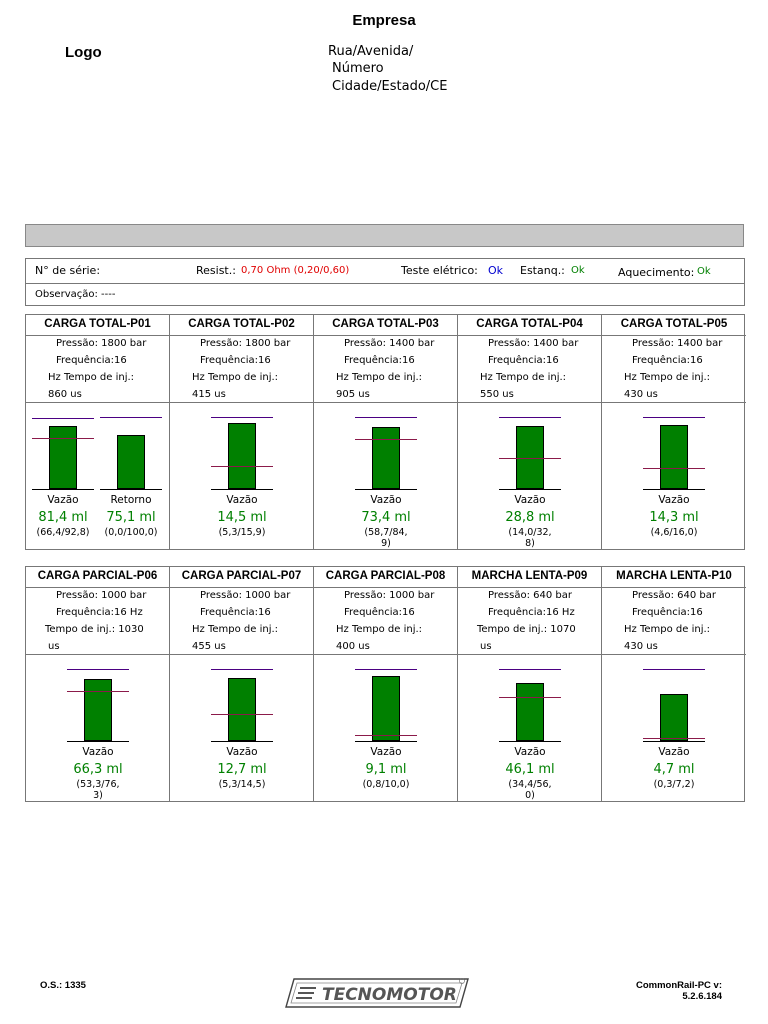 This screenshot has height=1024, width=768. What do you see at coordinates (242, 769) in the screenshot?
I see `bar-value: 12,7 ml` at bounding box center [242, 769].